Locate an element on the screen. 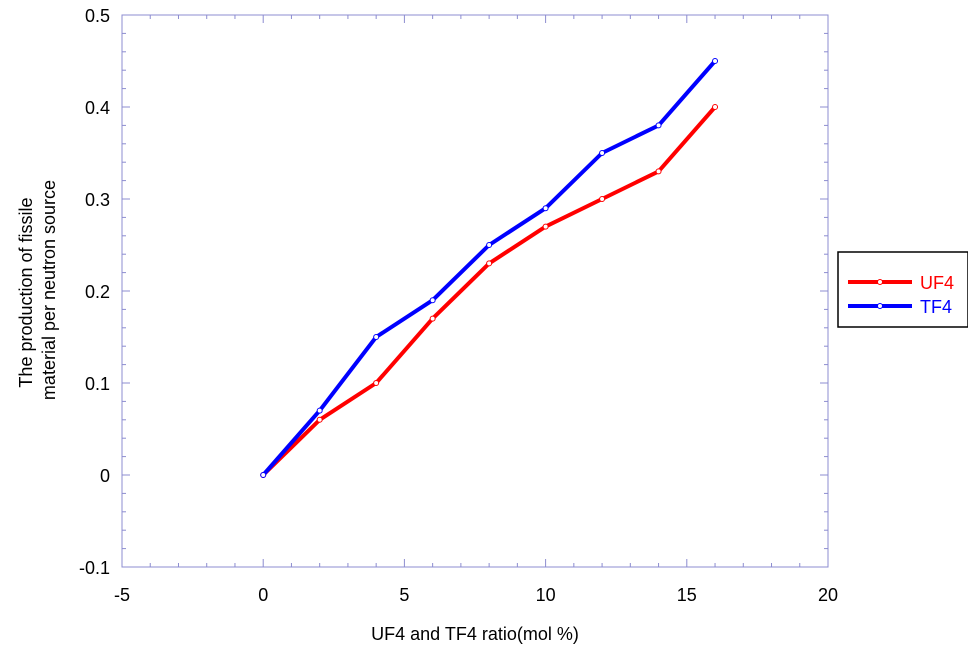  legend-marker-tf4 is located at coordinates (880, 306).